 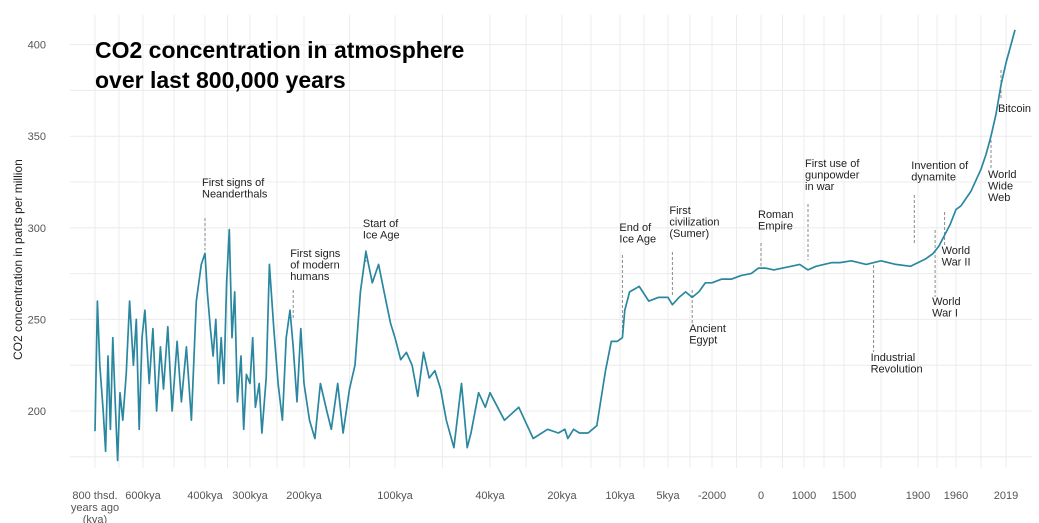 What do you see at coordinates (220, 80) in the screenshot?
I see `chart-title-line: over last 800,000 years` at bounding box center [220, 80].